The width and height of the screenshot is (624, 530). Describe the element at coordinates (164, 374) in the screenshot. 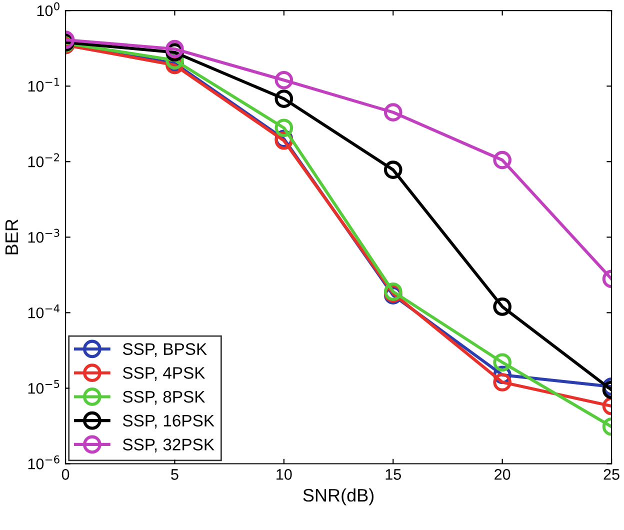

I see `legend-label: SSP, 4PSK` at that location.